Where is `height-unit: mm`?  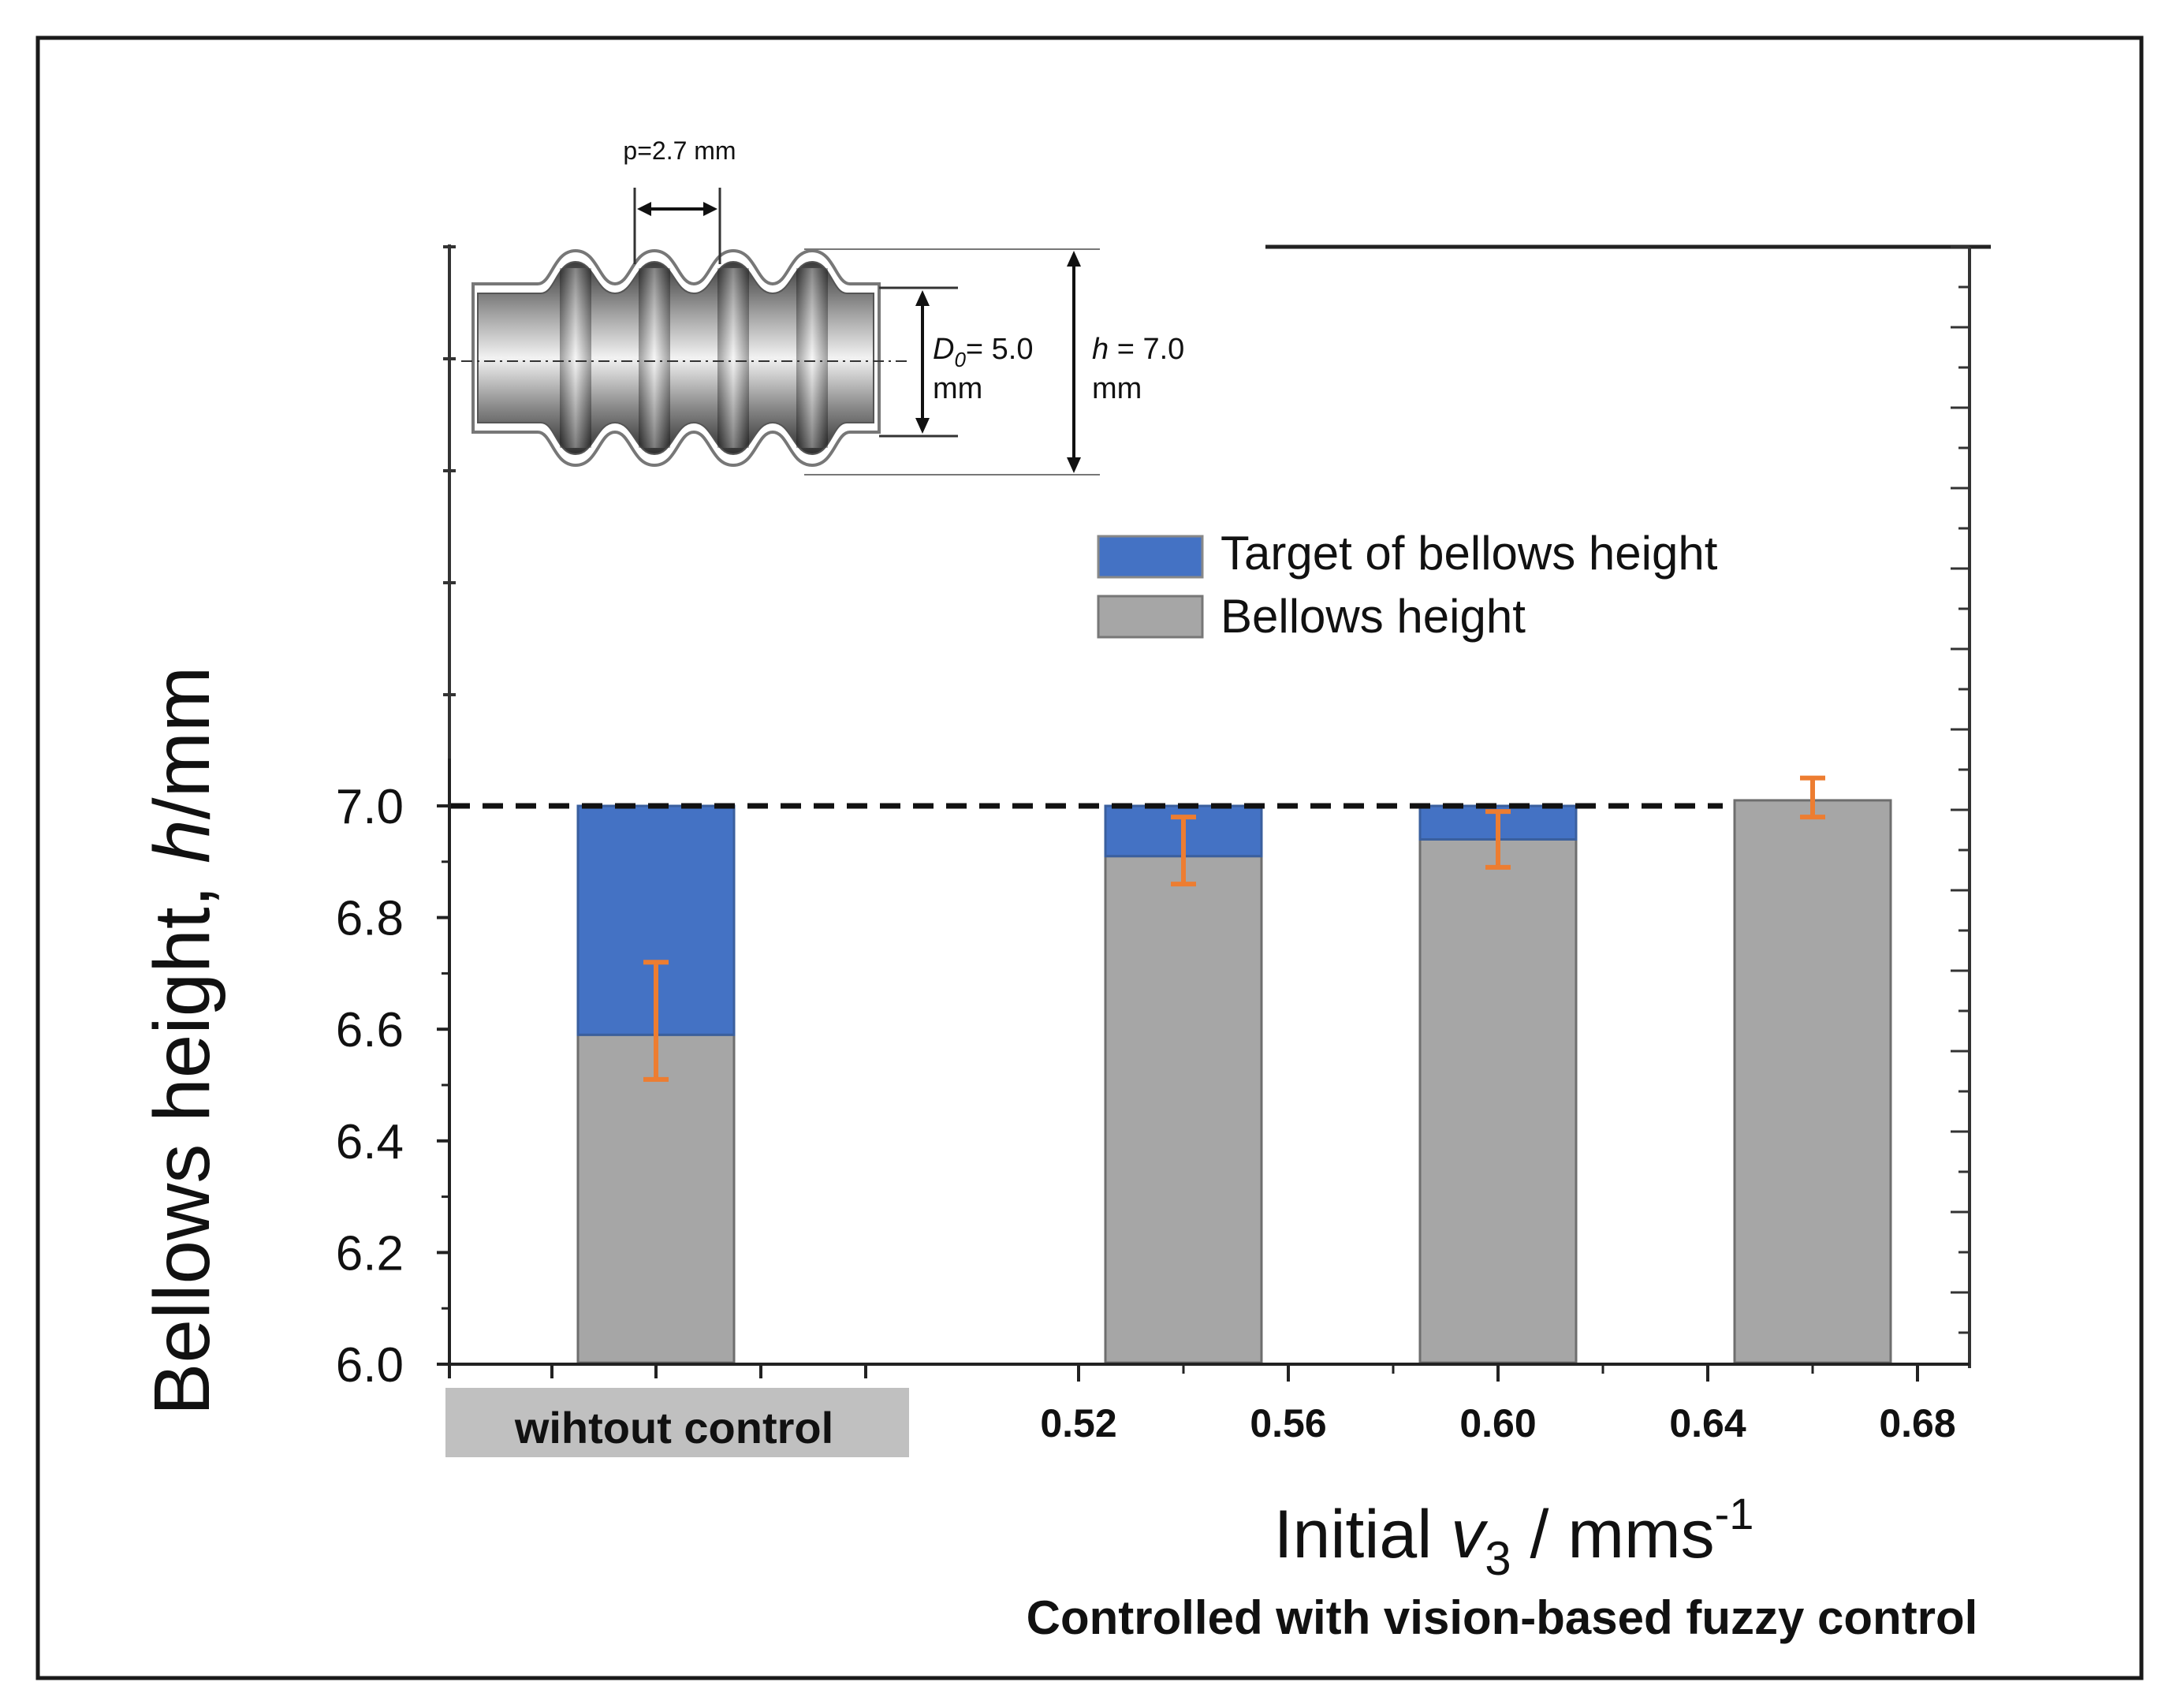 height-unit: mm is located at coordinates (1117, 388).